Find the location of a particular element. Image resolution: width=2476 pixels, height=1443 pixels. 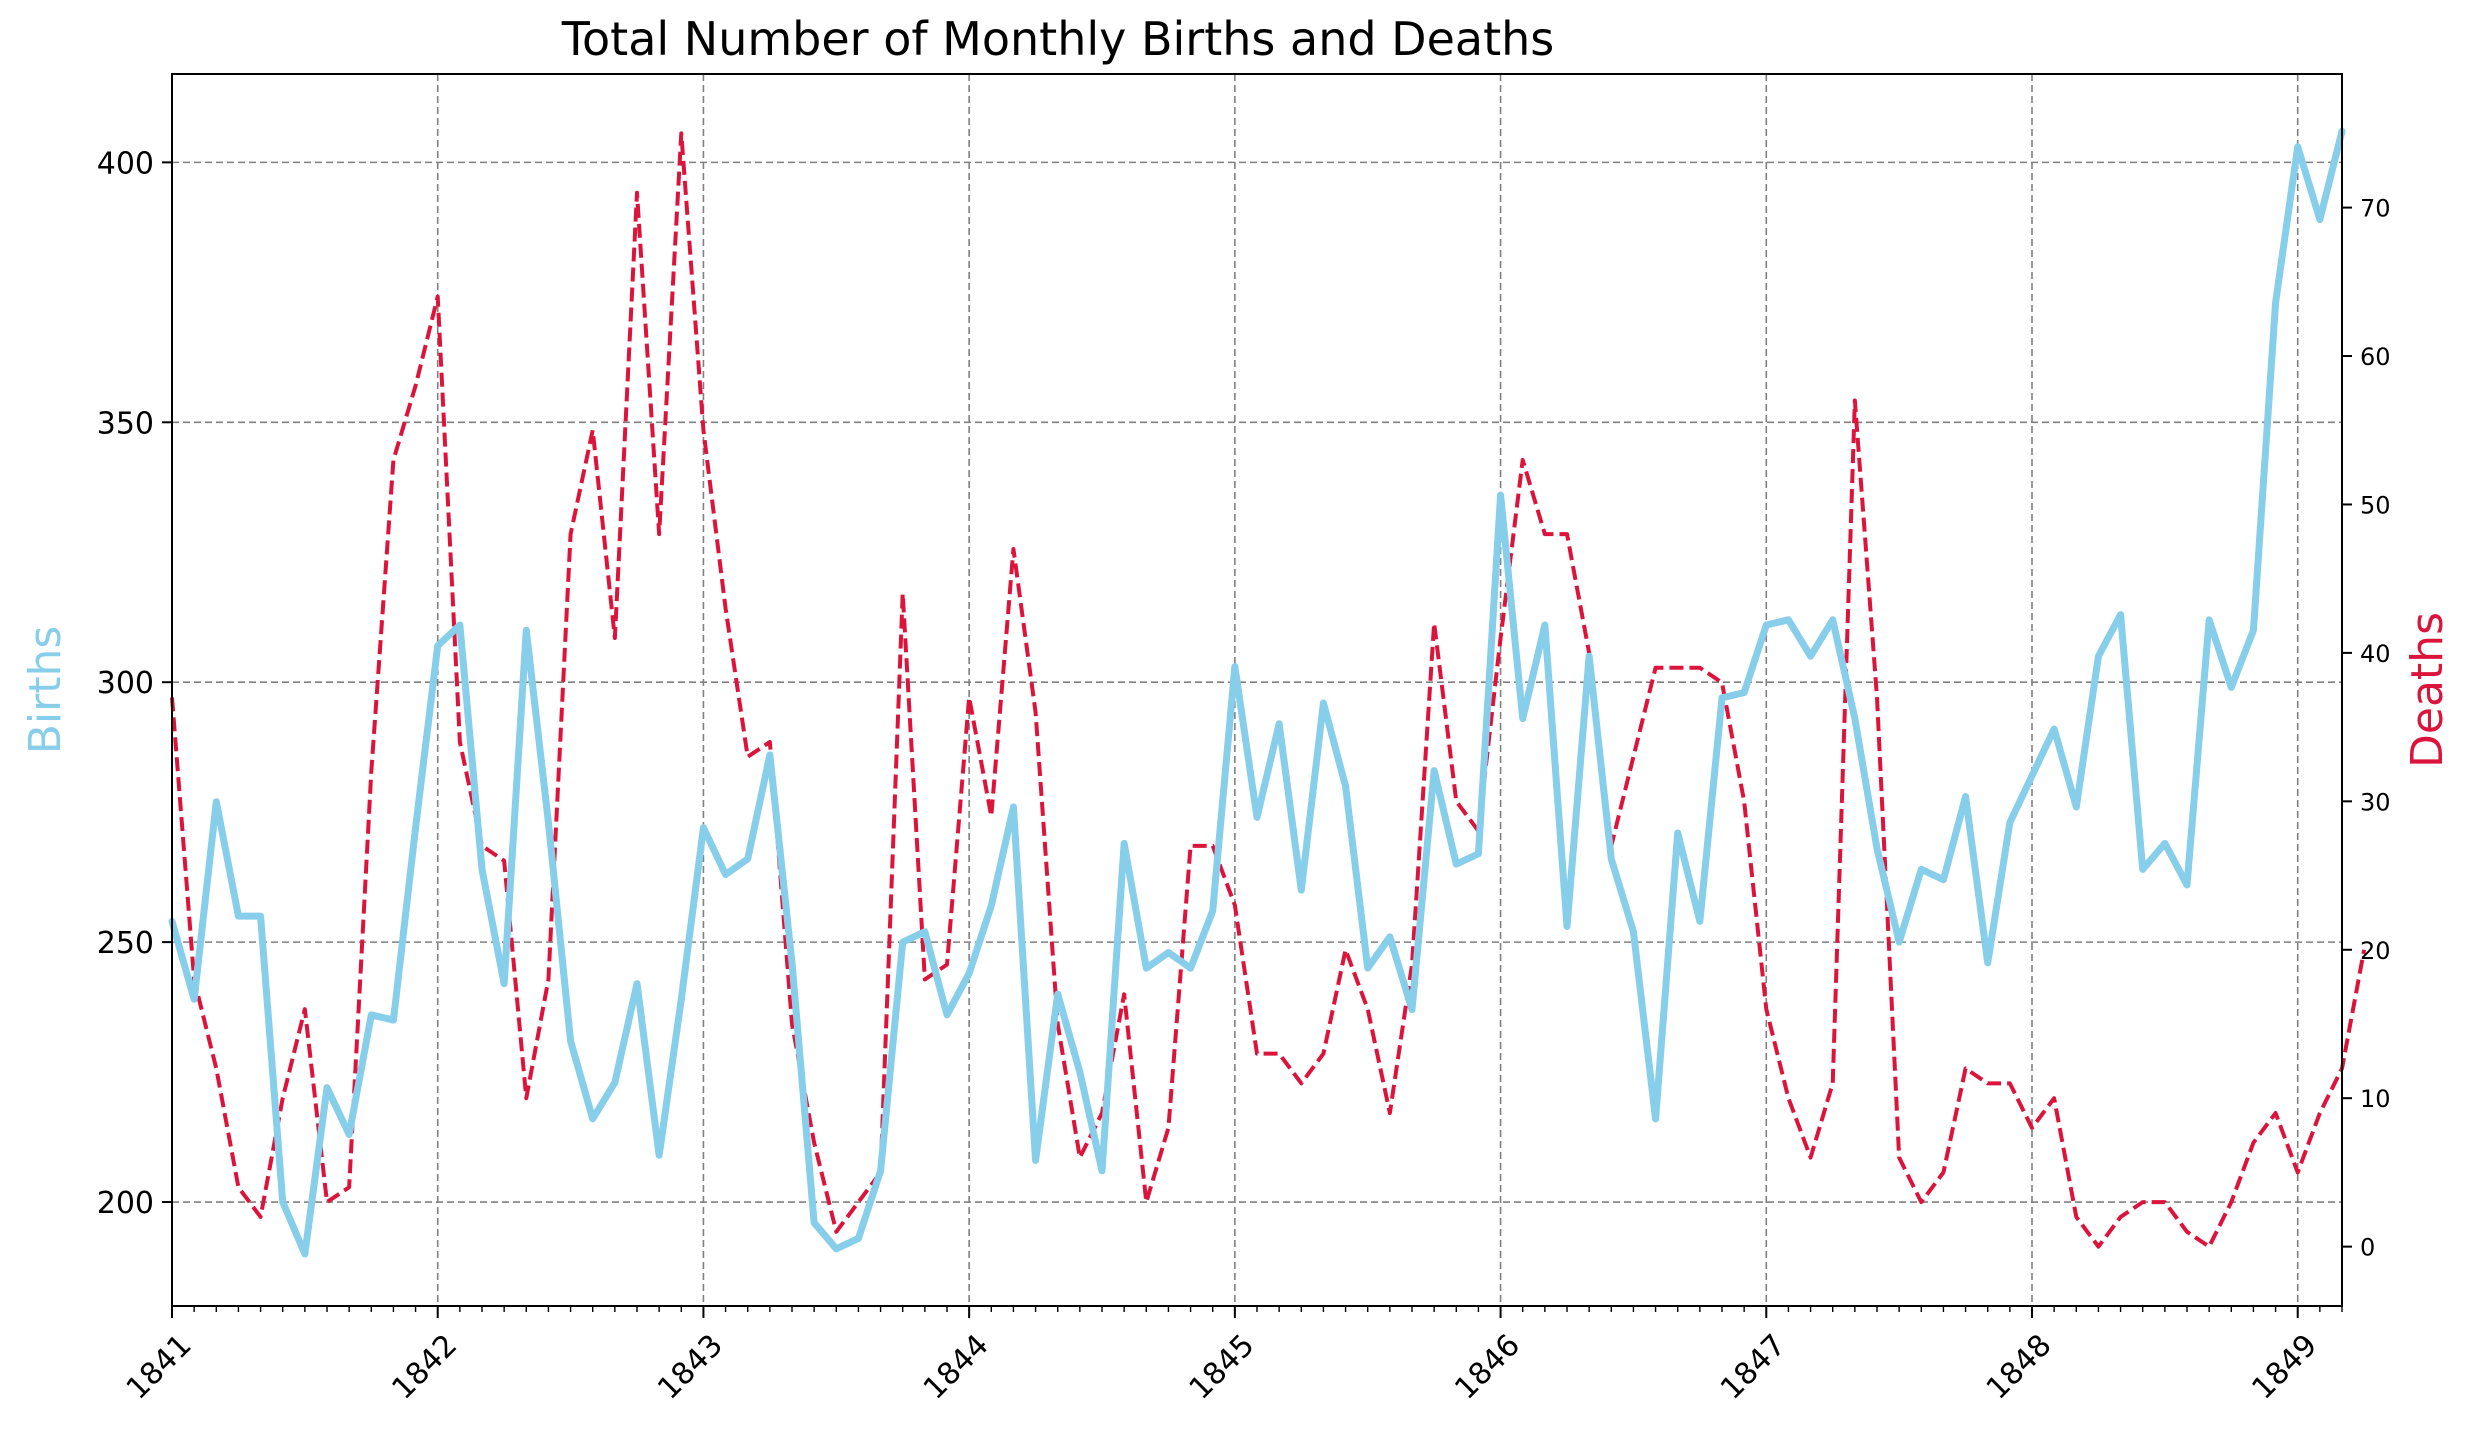

y-right-tick-label-70: 70 is located at coordinates (2375, 209).